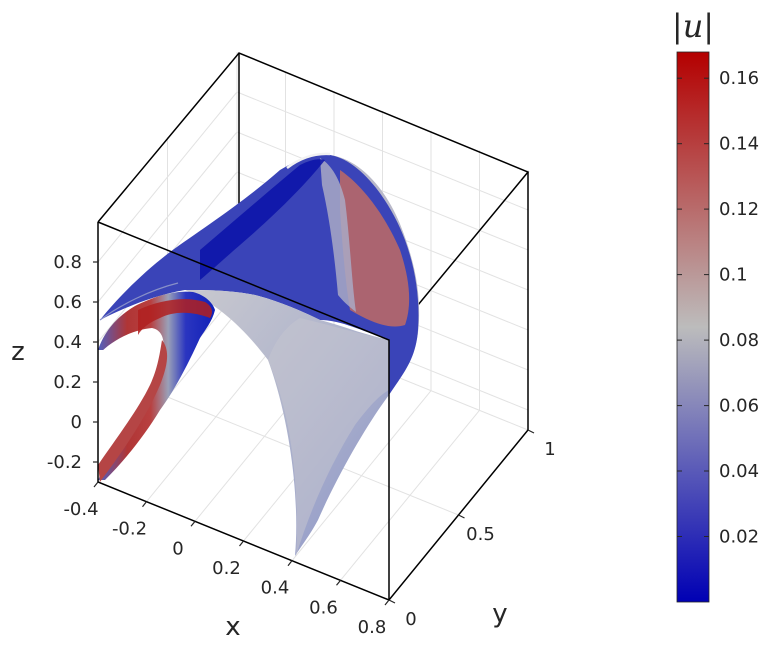  I want to click on x-axis-label: x, so click(232, 627).